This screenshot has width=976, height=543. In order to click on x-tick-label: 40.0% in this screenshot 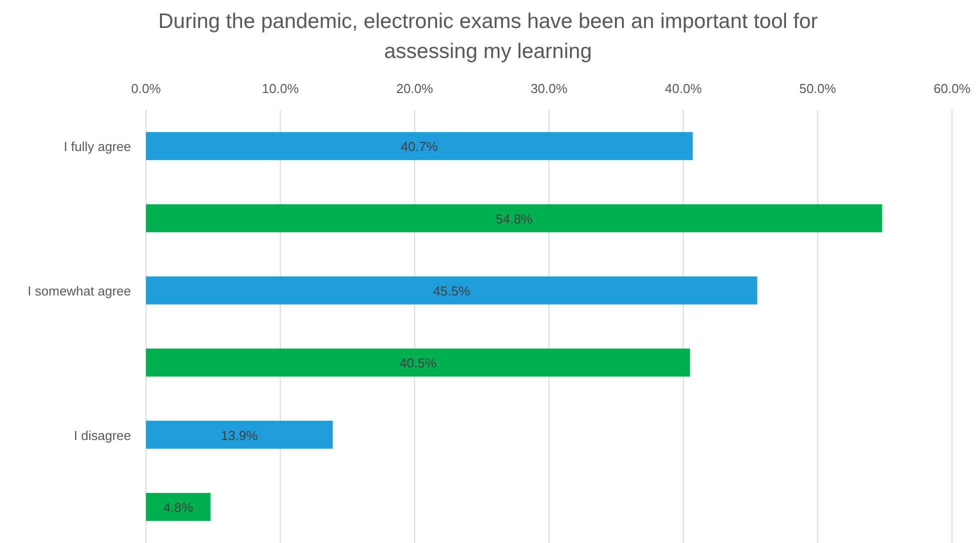, I will do `click(683, 88)`.